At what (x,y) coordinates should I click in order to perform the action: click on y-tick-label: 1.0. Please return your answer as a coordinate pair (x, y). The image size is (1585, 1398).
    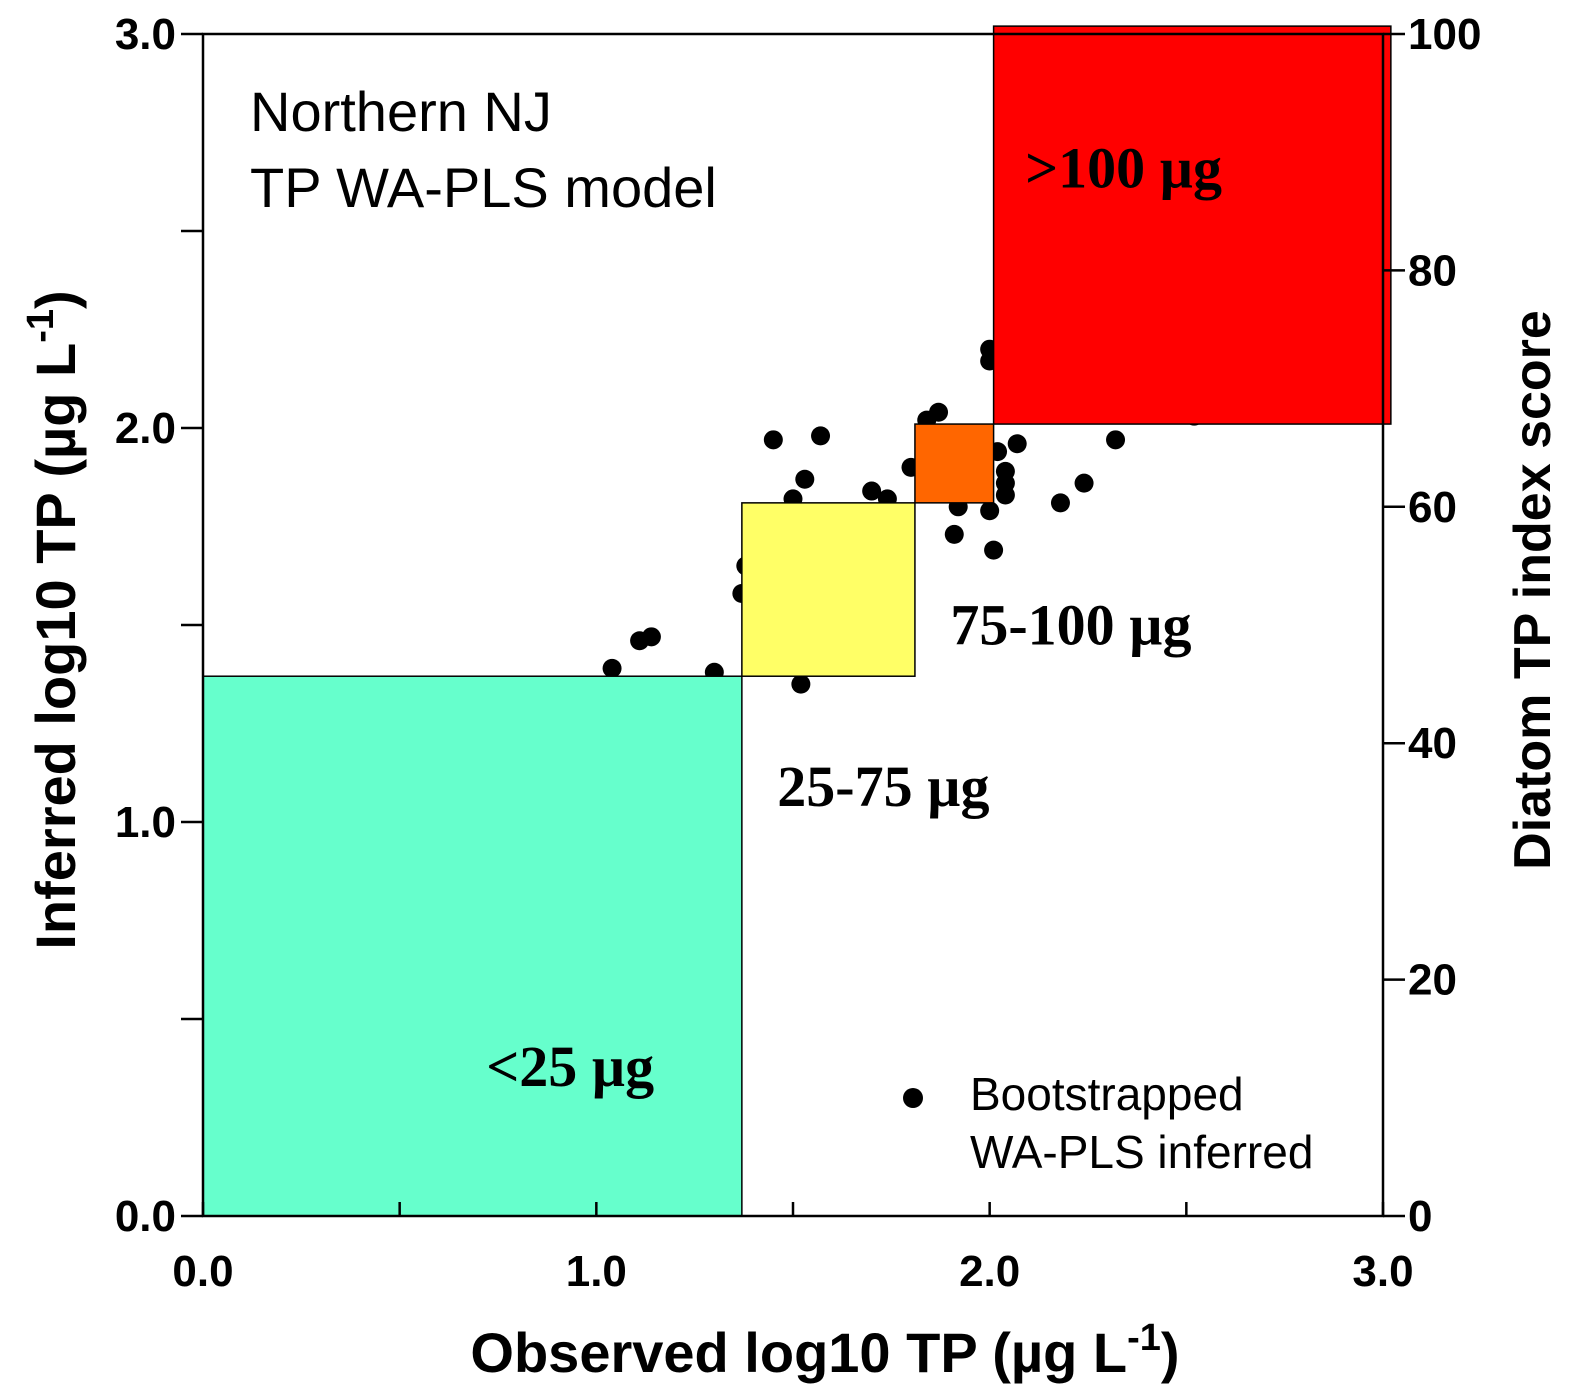
    Looking at the image, I should click on (145, 822).